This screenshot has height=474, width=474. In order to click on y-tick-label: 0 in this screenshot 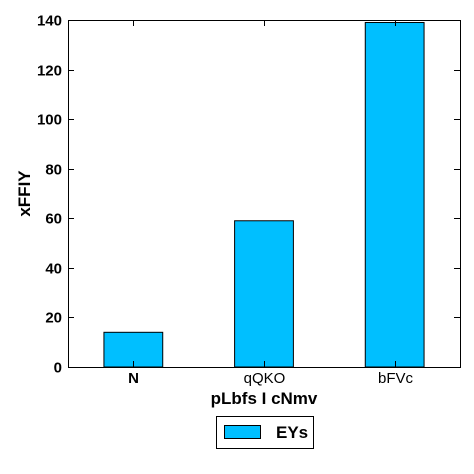, I will do `click(58, 368)`.